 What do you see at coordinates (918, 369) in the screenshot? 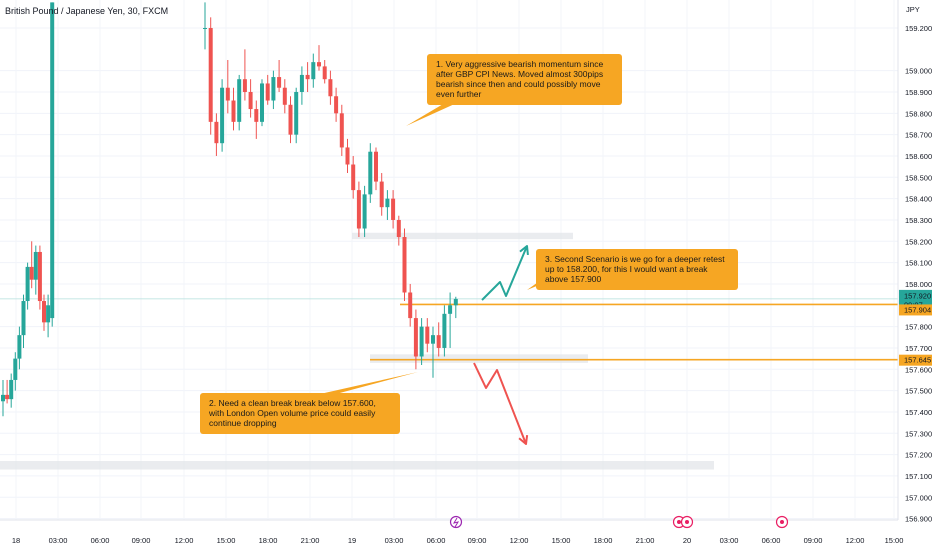
I see `price-tick-label: 157.600` at bounding box center [918, 369].